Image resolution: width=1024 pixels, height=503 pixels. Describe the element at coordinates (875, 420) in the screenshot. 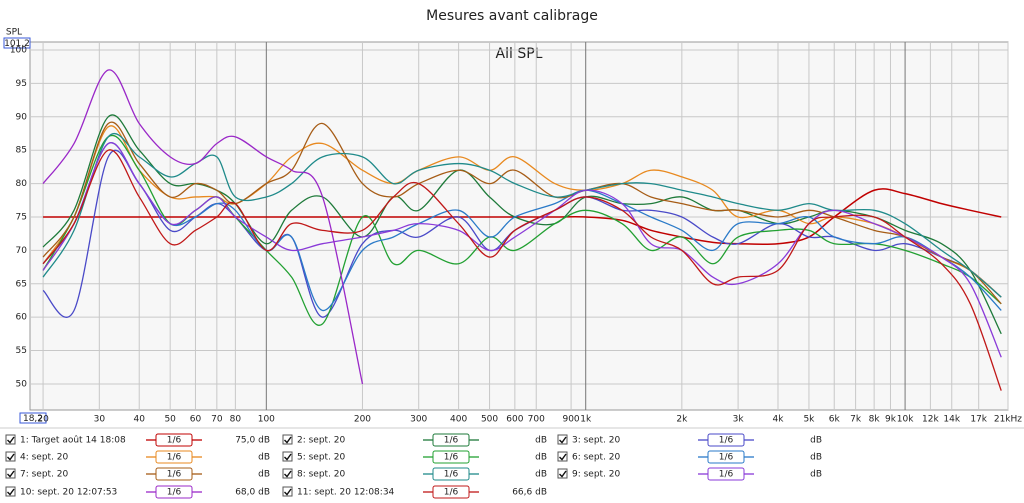

I see `x-tick-label: 8k` at that location.